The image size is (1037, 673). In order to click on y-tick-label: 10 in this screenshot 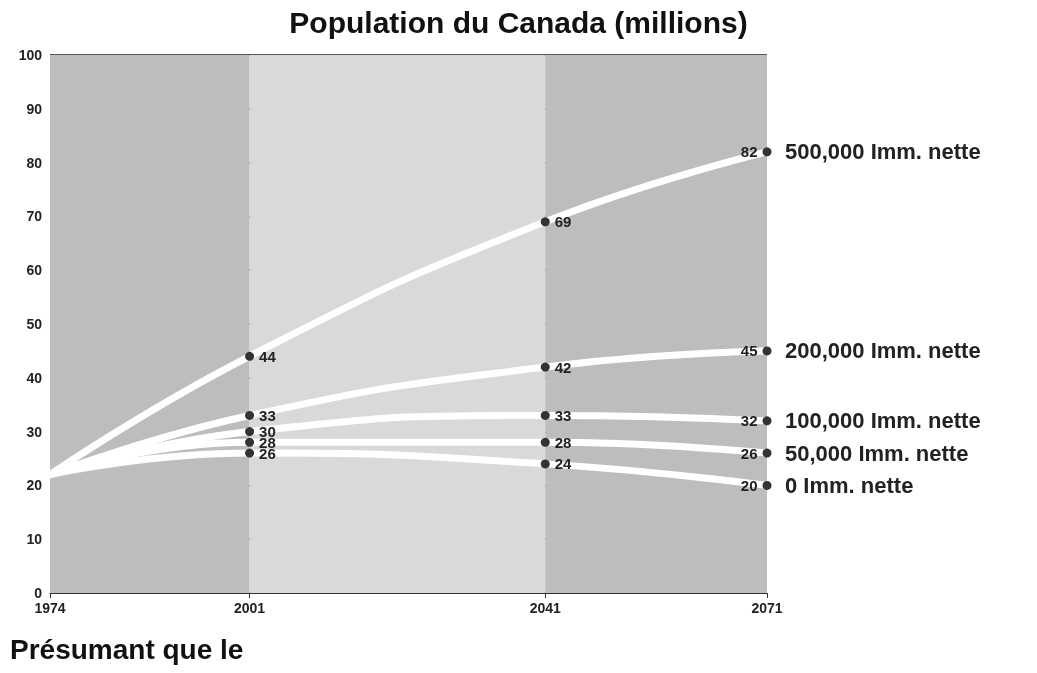, I will do `click(34, 539)`.